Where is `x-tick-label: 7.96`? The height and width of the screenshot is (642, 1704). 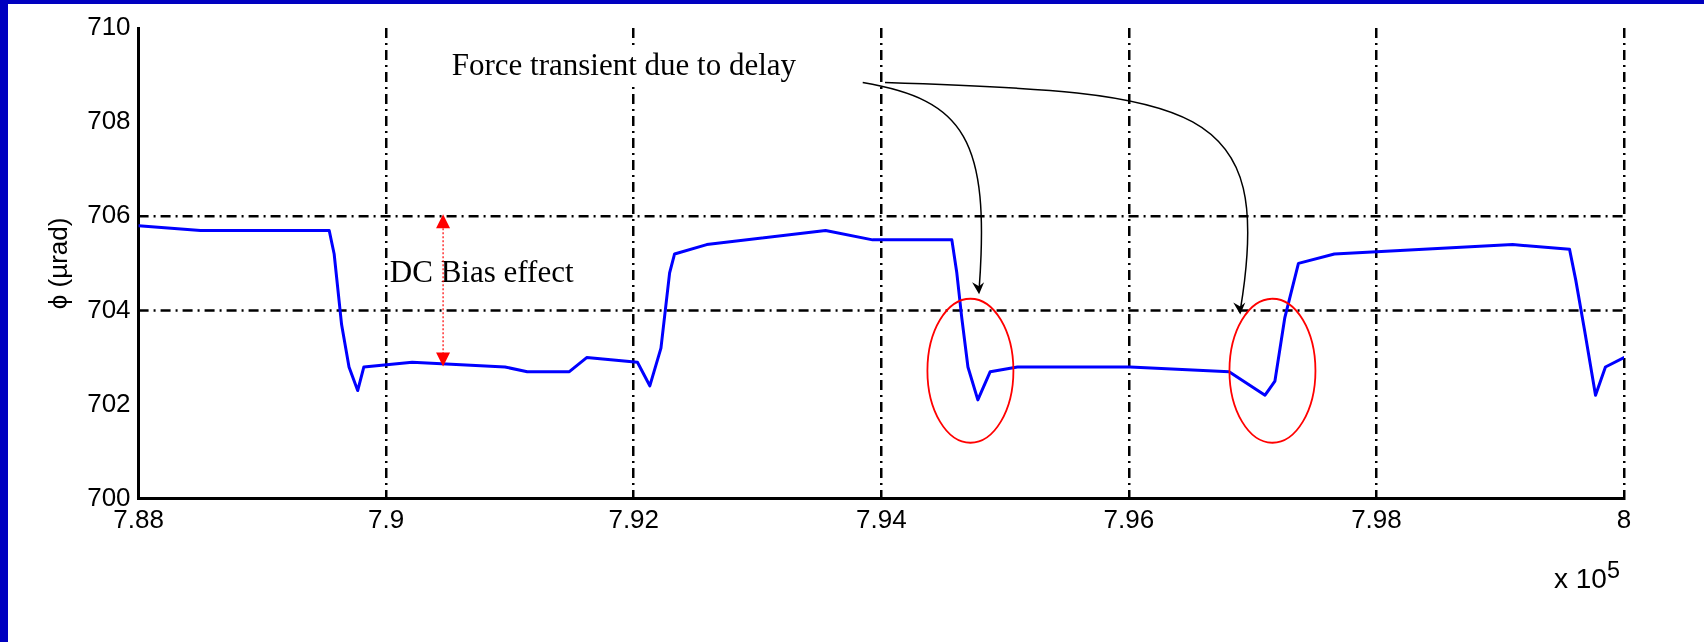 x-tick-label: 7.96 is located at coordinates (1129, 518).